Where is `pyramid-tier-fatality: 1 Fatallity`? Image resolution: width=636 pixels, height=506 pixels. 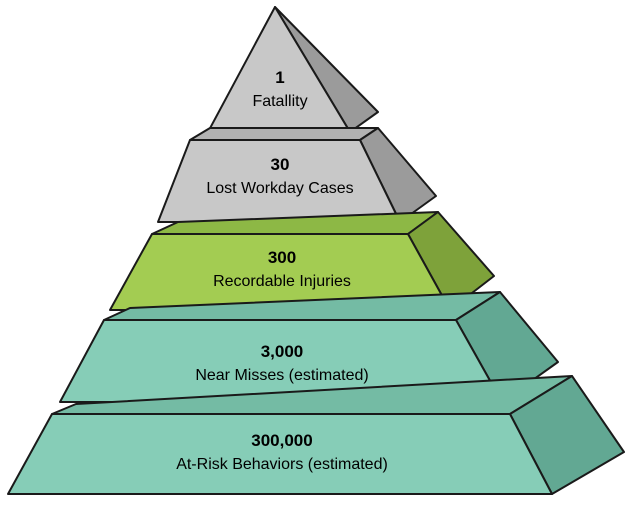 pyramid-tier-fatality: 1 Fatallity is located at coordinates (293, 69).